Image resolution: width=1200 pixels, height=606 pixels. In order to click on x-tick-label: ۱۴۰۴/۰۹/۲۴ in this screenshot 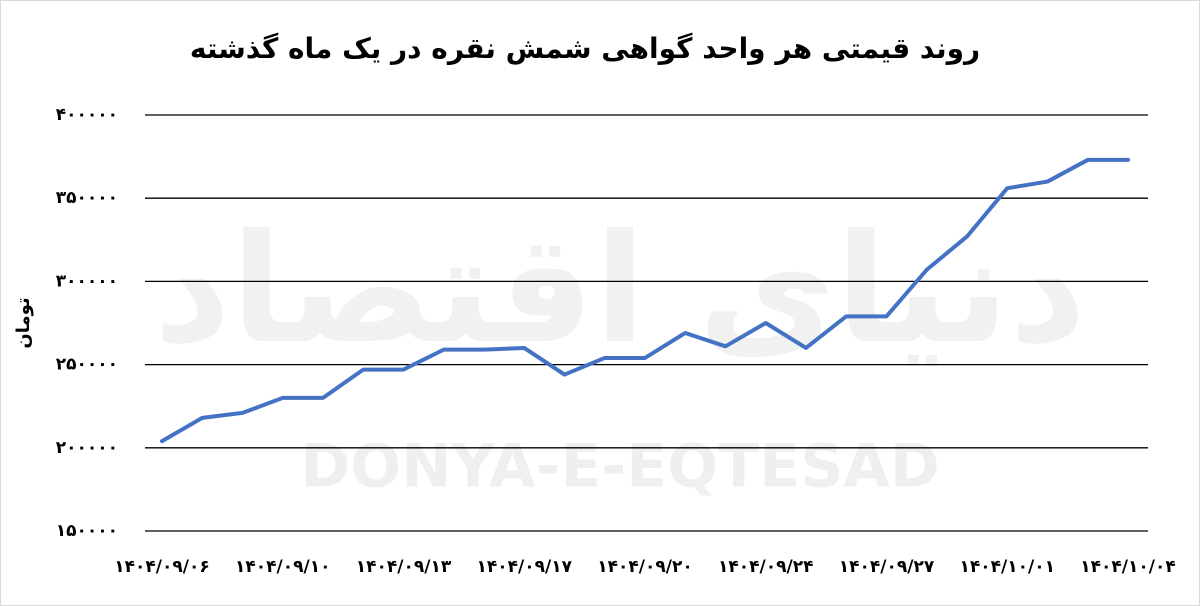, I will do `click(765, 567)`.